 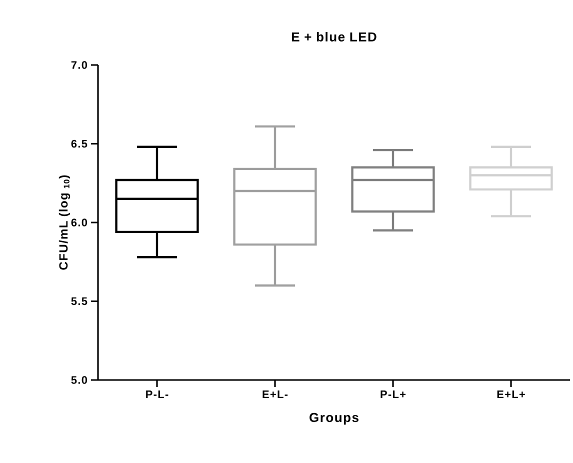 What do you see at coordinates (511, 394) in the screenshot?
I see `x-tick-label: E+L+` at bounding box center [511, 394].